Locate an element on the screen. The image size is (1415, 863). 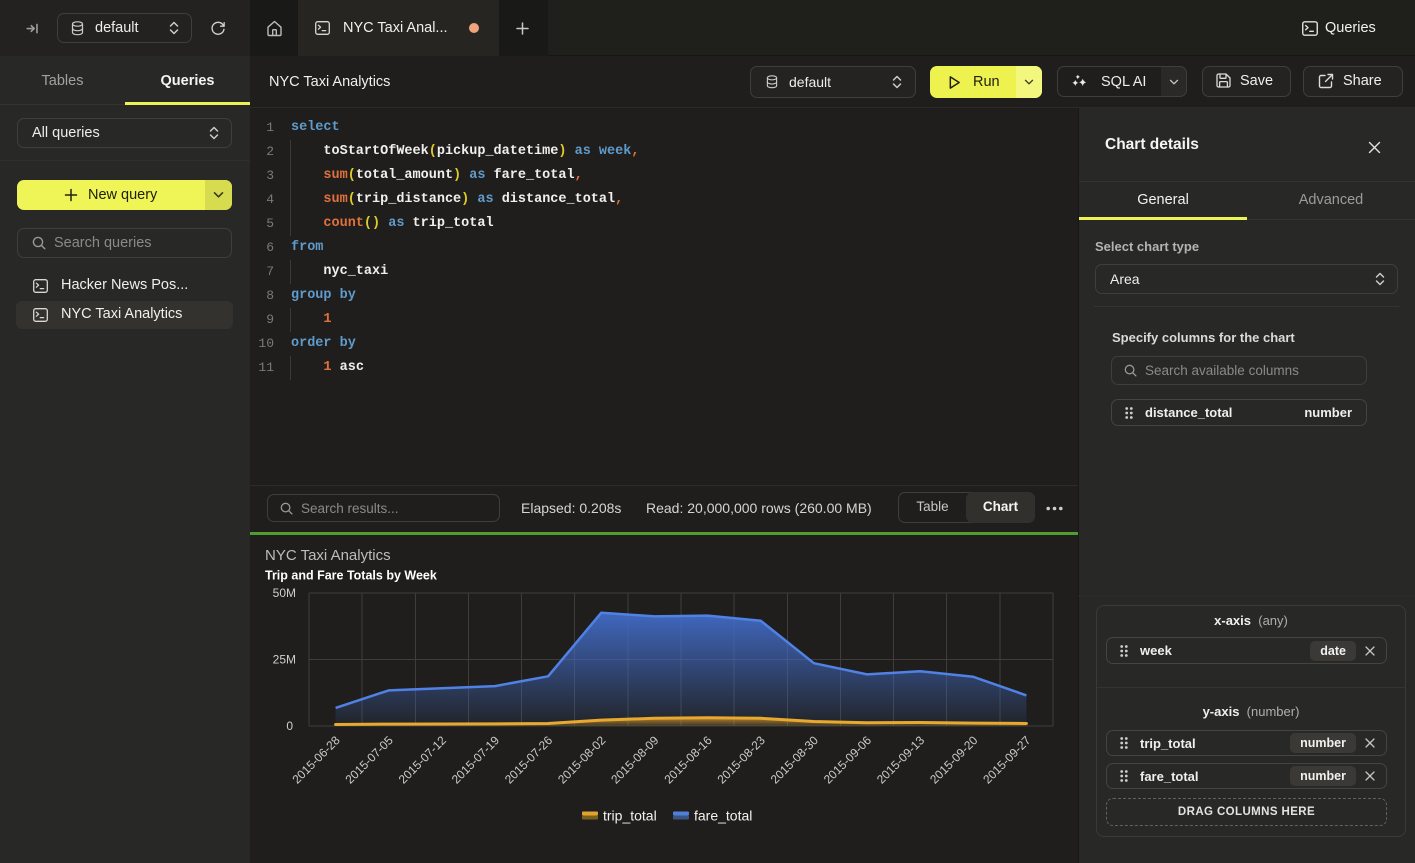
svg-text: 2015-08-30 is located at coordinates (795, 760).